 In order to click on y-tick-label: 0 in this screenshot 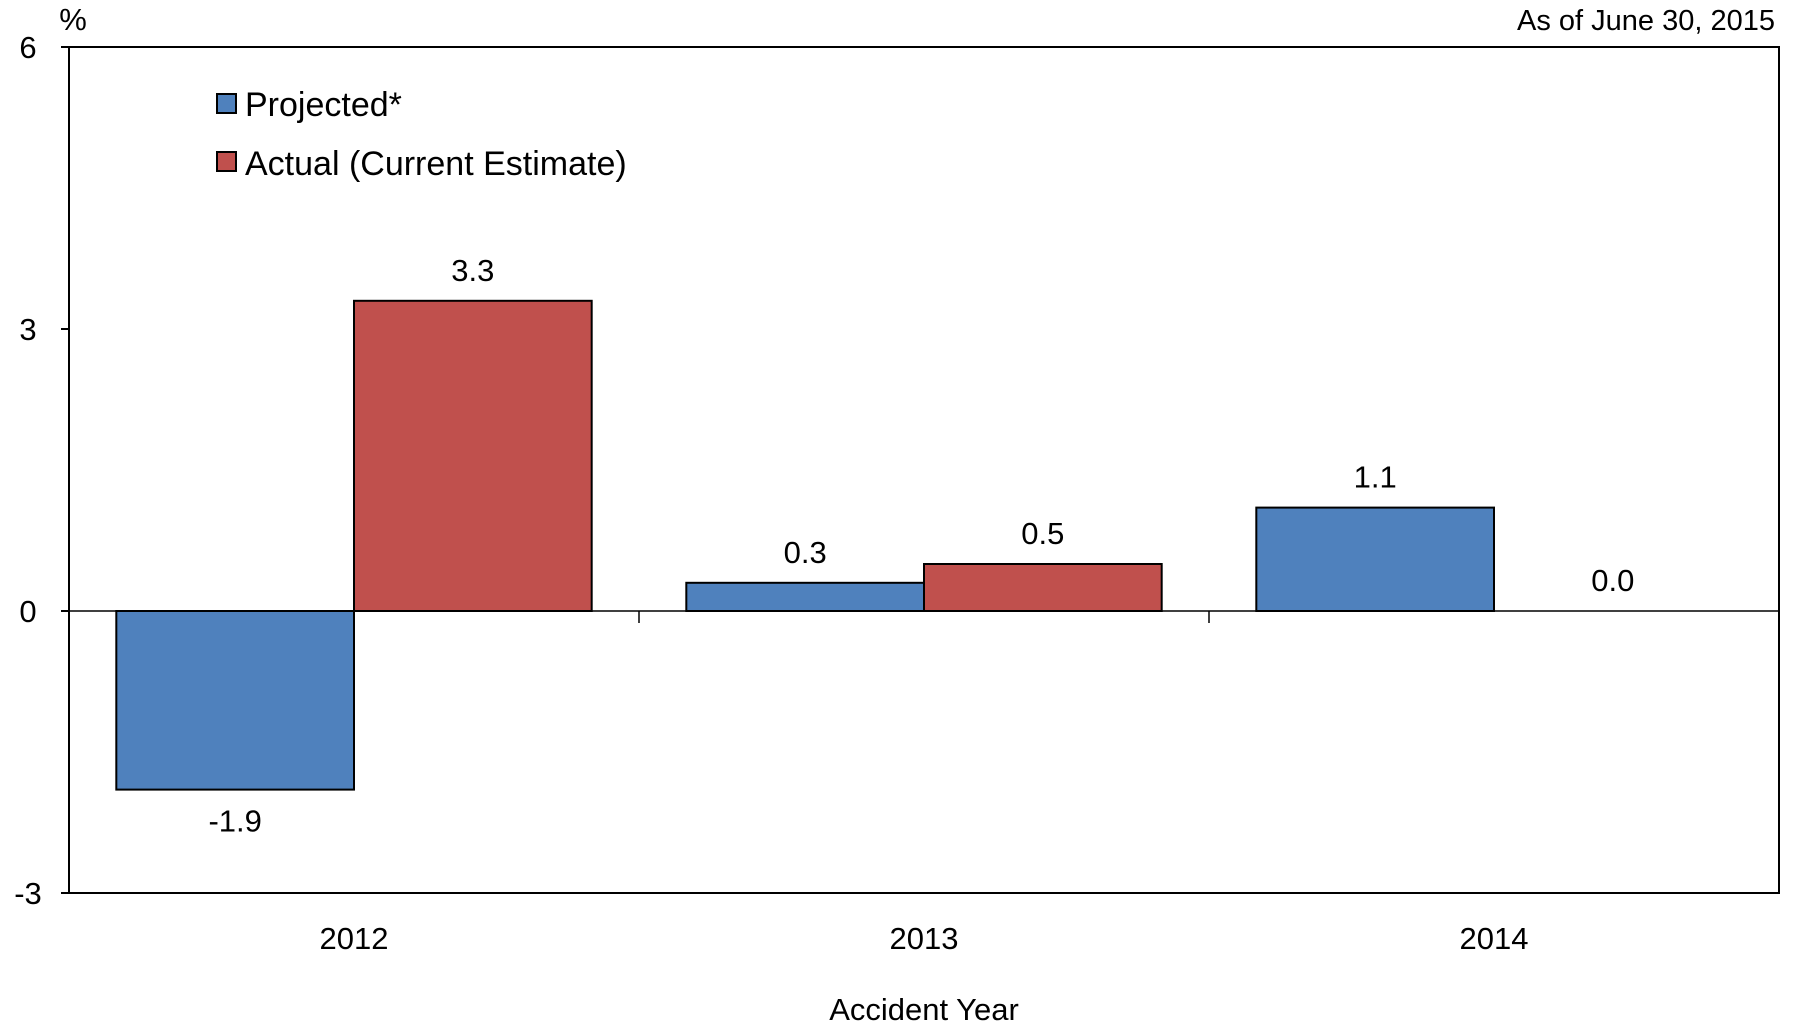, I will do `click(27, 611)`.